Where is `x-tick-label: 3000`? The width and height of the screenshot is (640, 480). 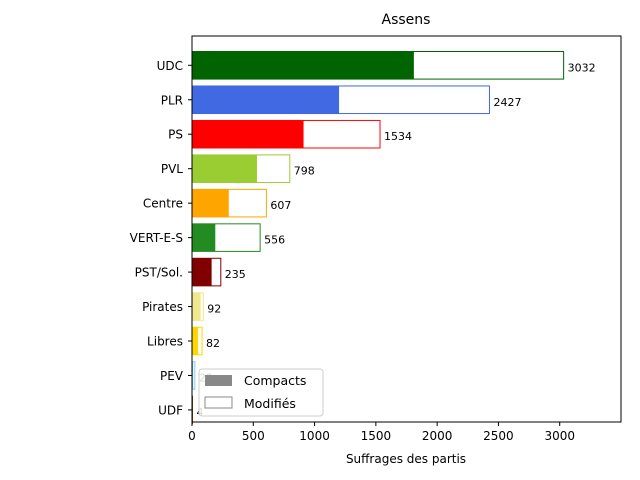
x-tick-label: 3000 is located at coordinates (559, 436).